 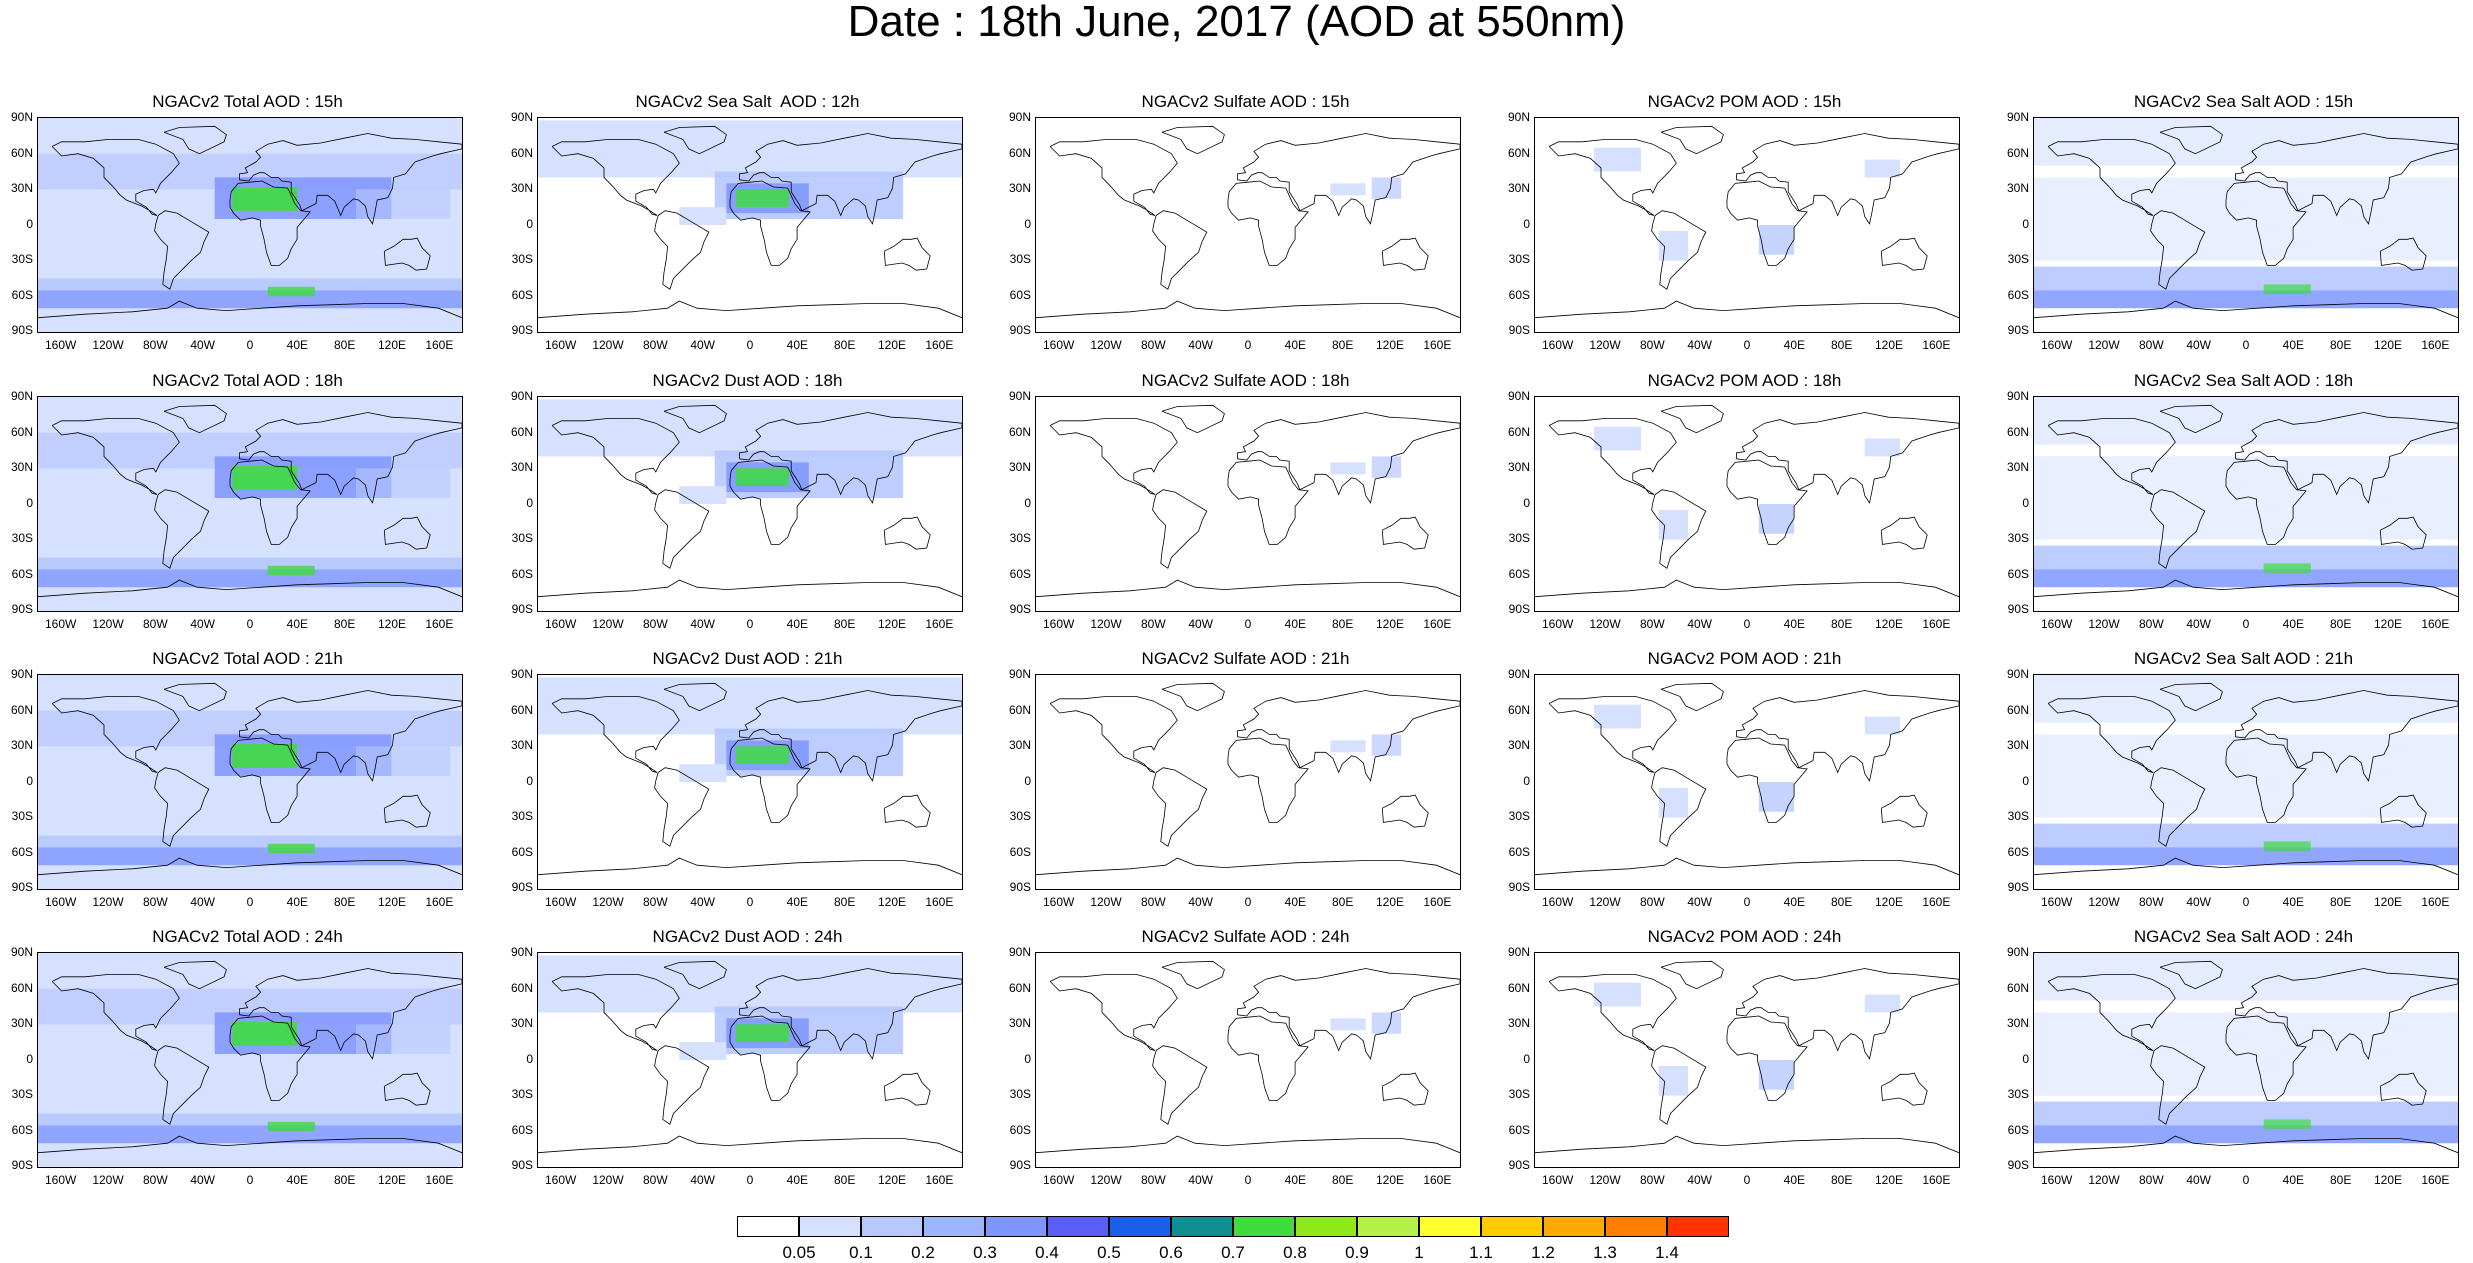 What do you see at coordinates (747, 658) in the screenshot?
I see `panel-title: NGACv2 Dust AOD : 21h` at bounding box center [747, 658].